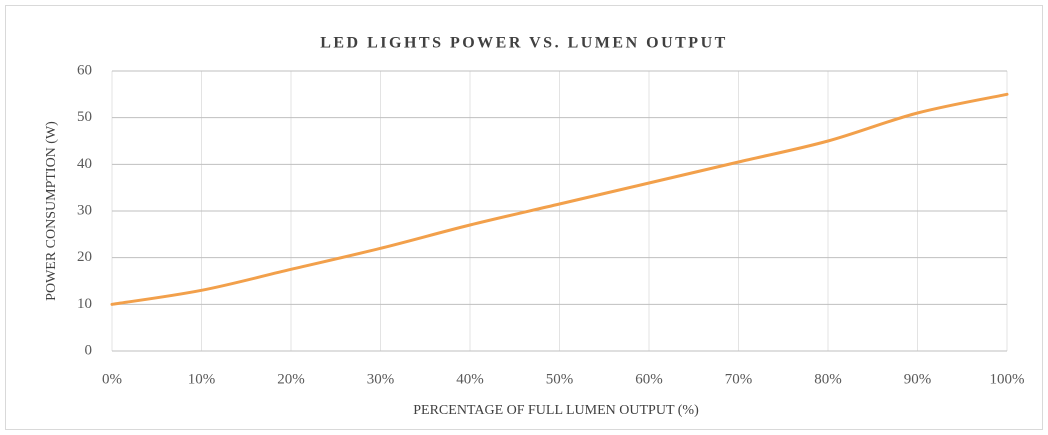 This screenshot has width=1048, height=435. What do you see at coordinates (381, 379) in the screenshot?
I see `x-tick-label: 30%` at bounding box center [381, 379].